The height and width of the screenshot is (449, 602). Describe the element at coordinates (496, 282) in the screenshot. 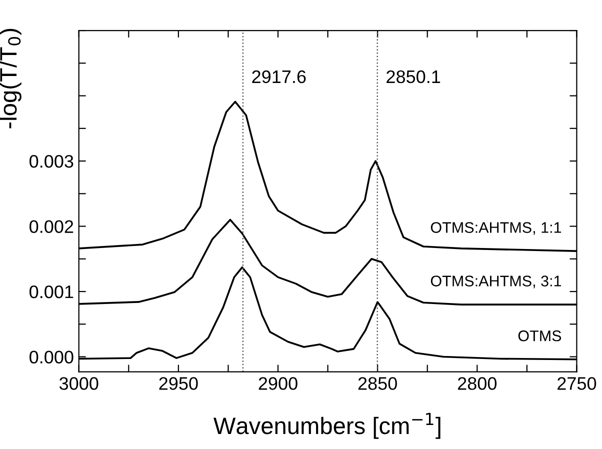

I see `legend-label: OTMS:AHTMS, 3:1` at that location.